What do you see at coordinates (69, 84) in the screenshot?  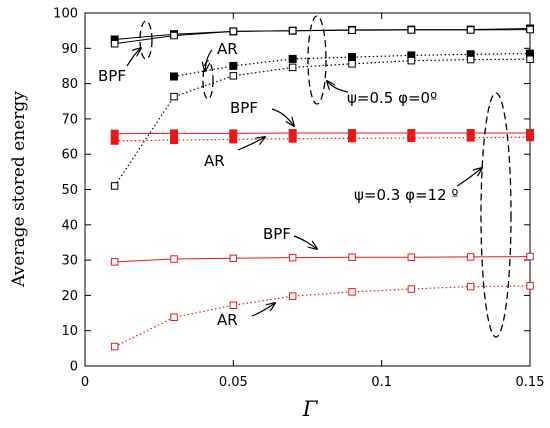 I see `y-tick-label: 80` at bounding box center [69, 84].